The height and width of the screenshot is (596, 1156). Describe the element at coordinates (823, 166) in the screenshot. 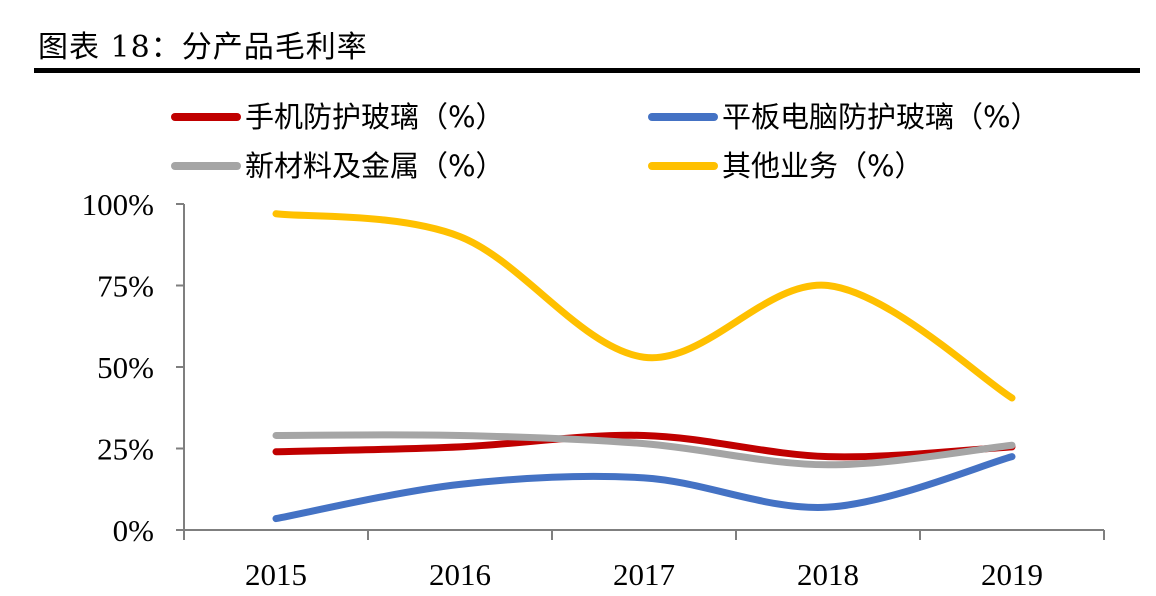

I see `legend-label: 其他业务（%）` at that location.